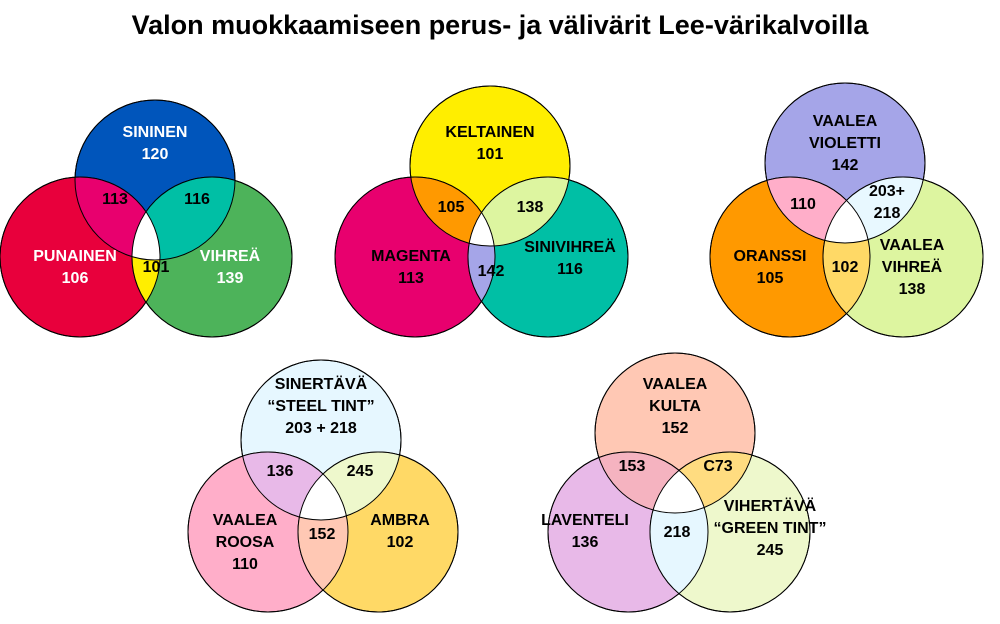 Image resolution: width=1000 pixels, height=624 pixels. Describe the element at coordinates (156, 267) in the screenshot. I see `venn-rgb-overlap-label-2: 101` at that location.